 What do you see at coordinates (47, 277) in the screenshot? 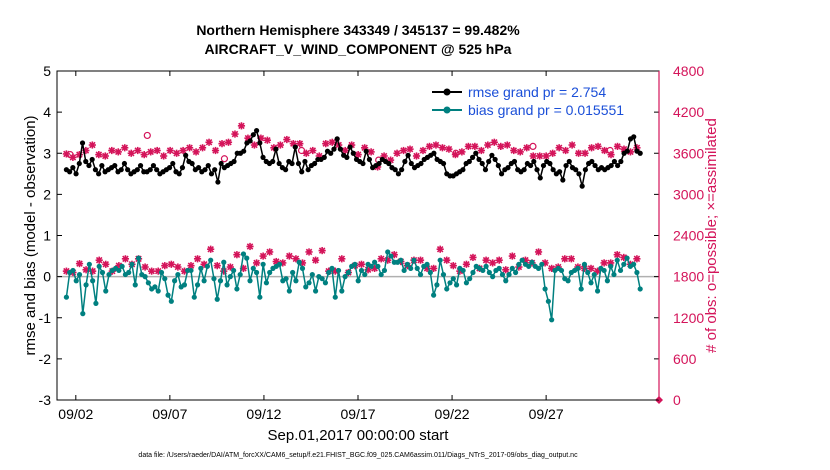
I see `left-axis-tick-label: 0` at bounding box center [47, 277].